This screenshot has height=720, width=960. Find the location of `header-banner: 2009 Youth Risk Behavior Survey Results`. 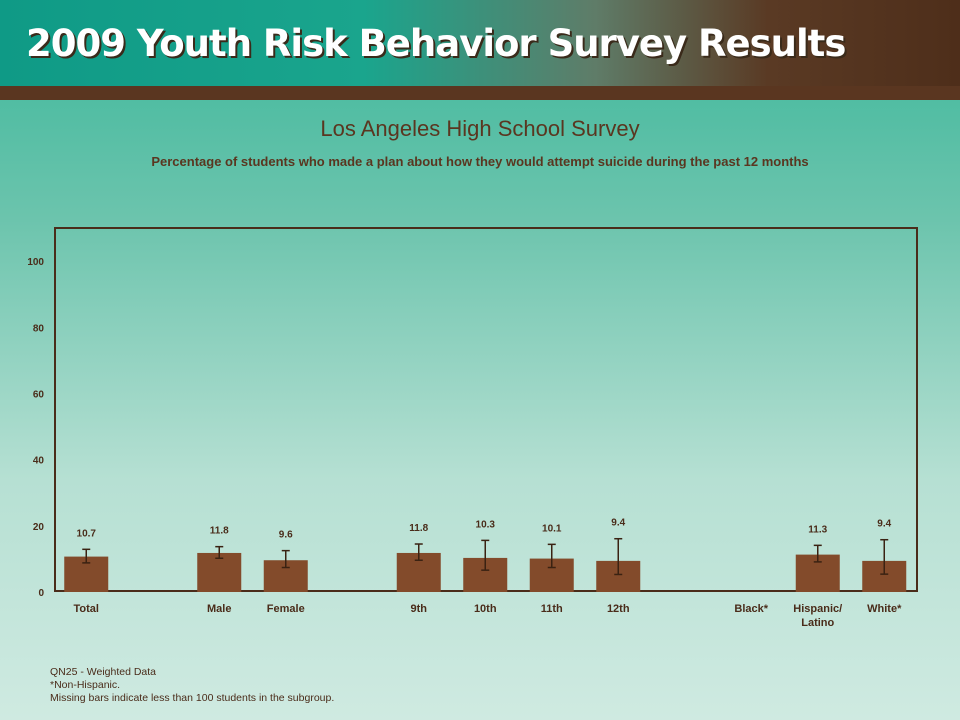

header-banner: 2009 Youth Risk Behavior Survey Results is located at coordinates (480, 43).